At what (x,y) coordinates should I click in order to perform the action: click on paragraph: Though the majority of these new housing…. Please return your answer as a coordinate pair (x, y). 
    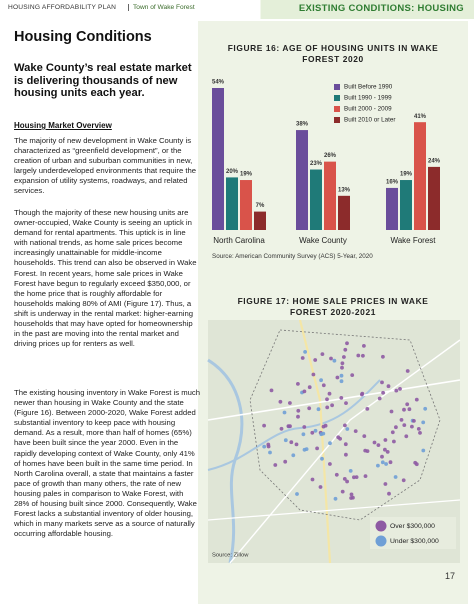
    Looking at the image, I should click on (105, 278).